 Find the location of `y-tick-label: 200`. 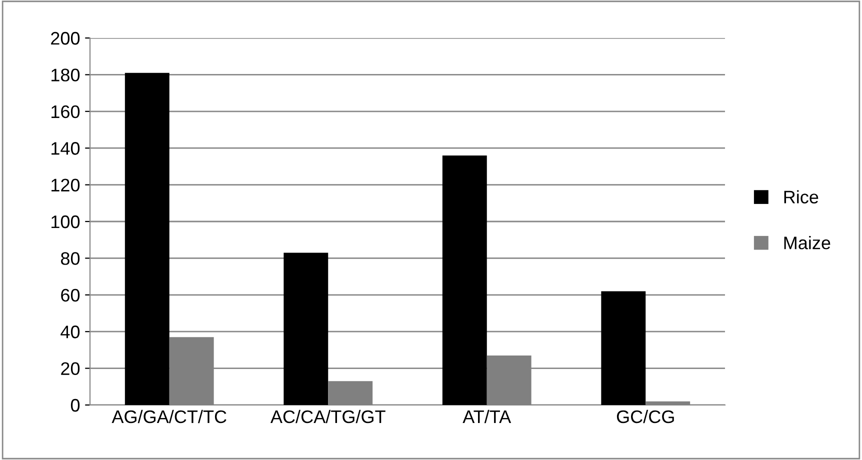

y-tick-label: 200 is located at coordinates (65, 38).